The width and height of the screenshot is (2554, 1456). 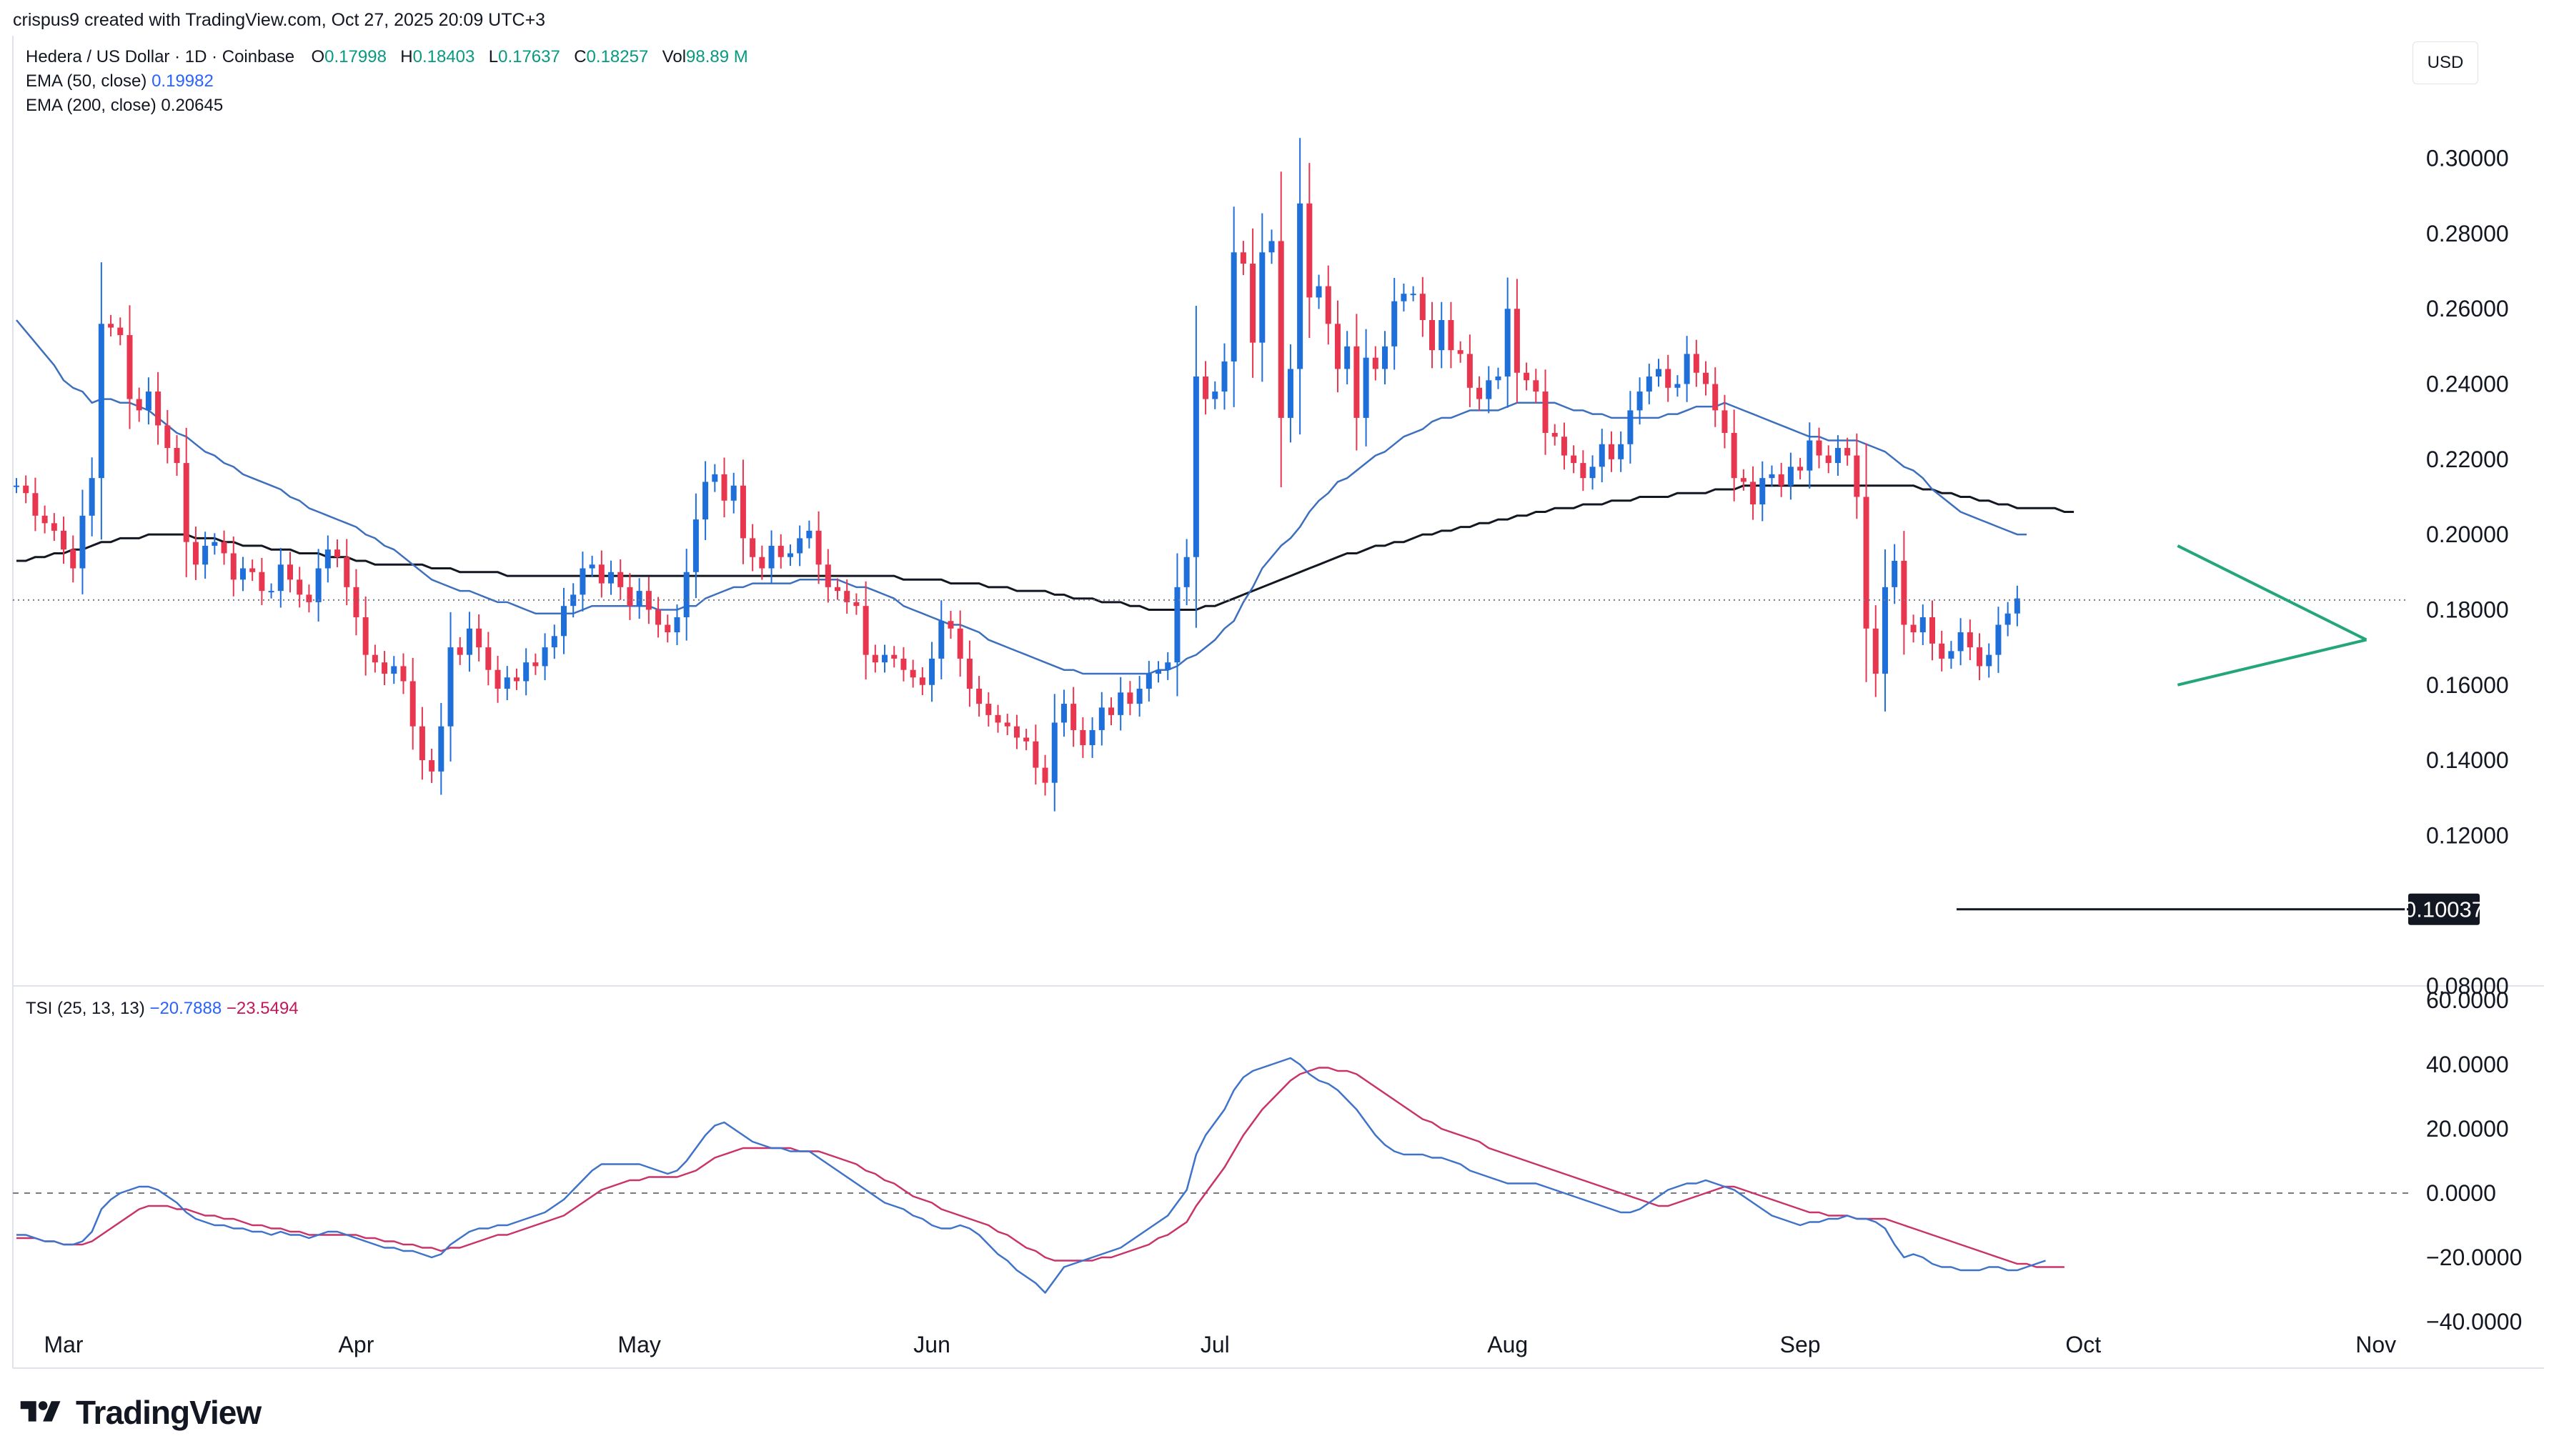 I want to click on time-tick-label: Oct, so click(x=2083, y=1344).